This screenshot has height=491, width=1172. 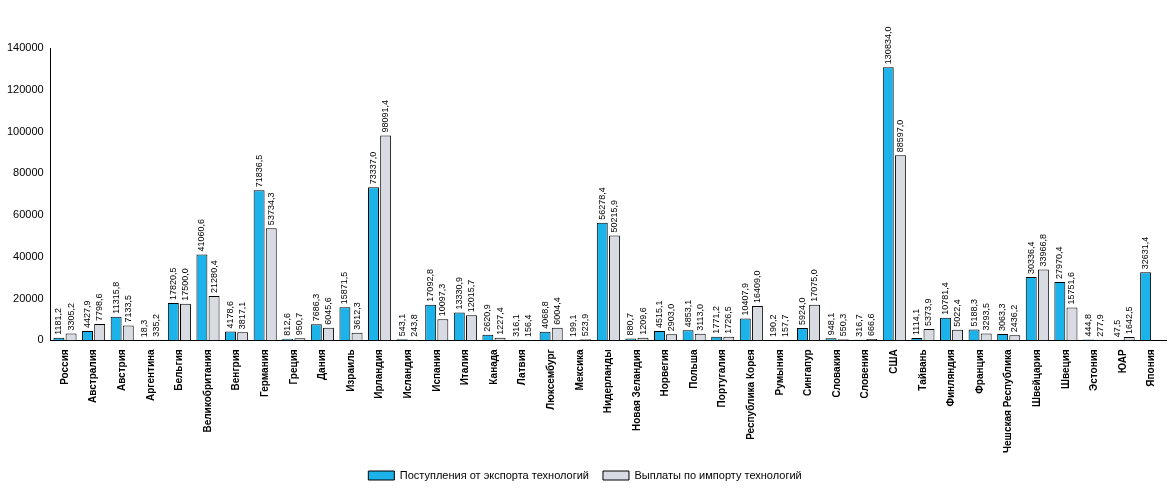 I want to click on data-label: 3817,1, so click(x=242, y=315).